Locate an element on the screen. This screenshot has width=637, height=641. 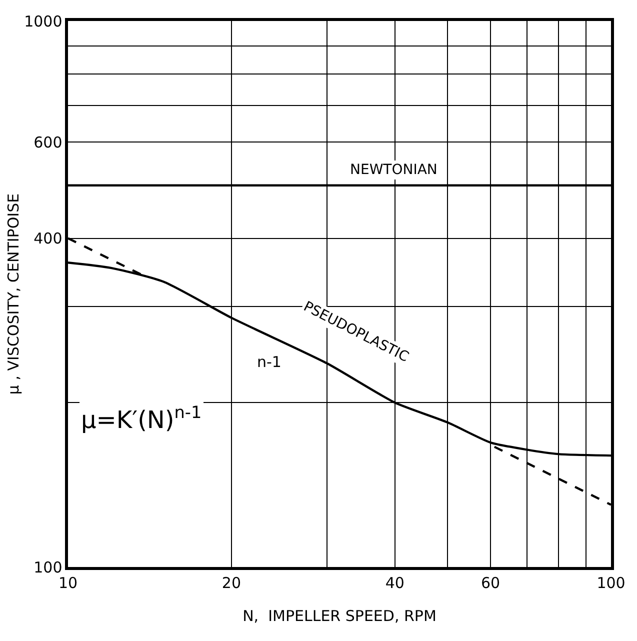
annotation: μ=K′(N)$^{n-1}$ is located at coordinates (141, 418).